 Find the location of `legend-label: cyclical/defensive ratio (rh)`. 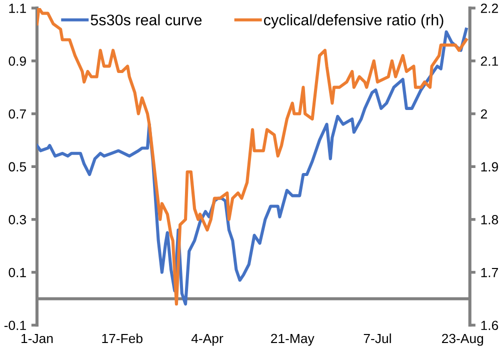

legend-label: cyclical/defensive ratio (rh) is located at coordinates (354, 21).